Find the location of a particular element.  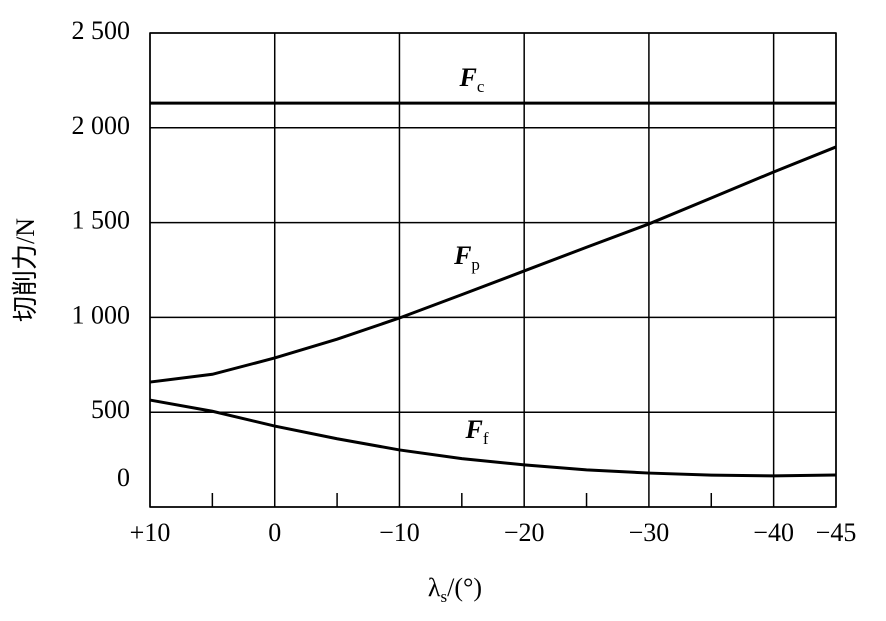

y-tick-label: 2 500 is located at coordinates (101, 30).